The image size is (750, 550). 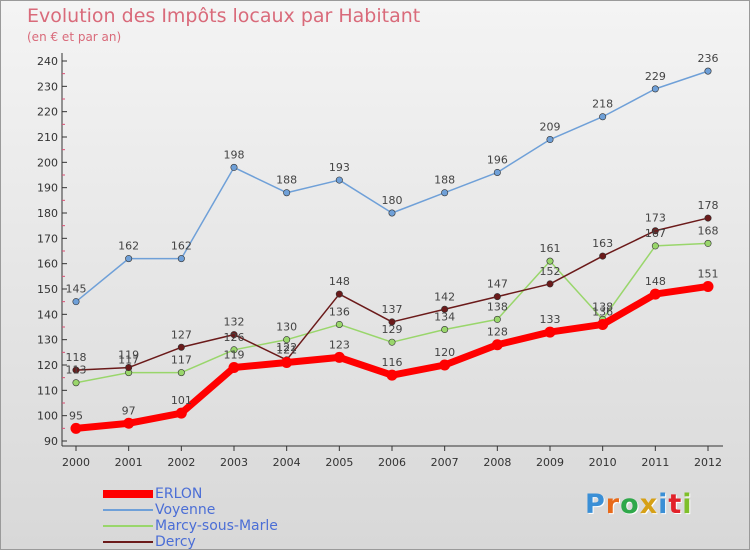 What do you see at coordinates (216, 526) in the screenshot?
I see `legend-label: Marcy-sous-Marle` at bounding box center [216, 526].